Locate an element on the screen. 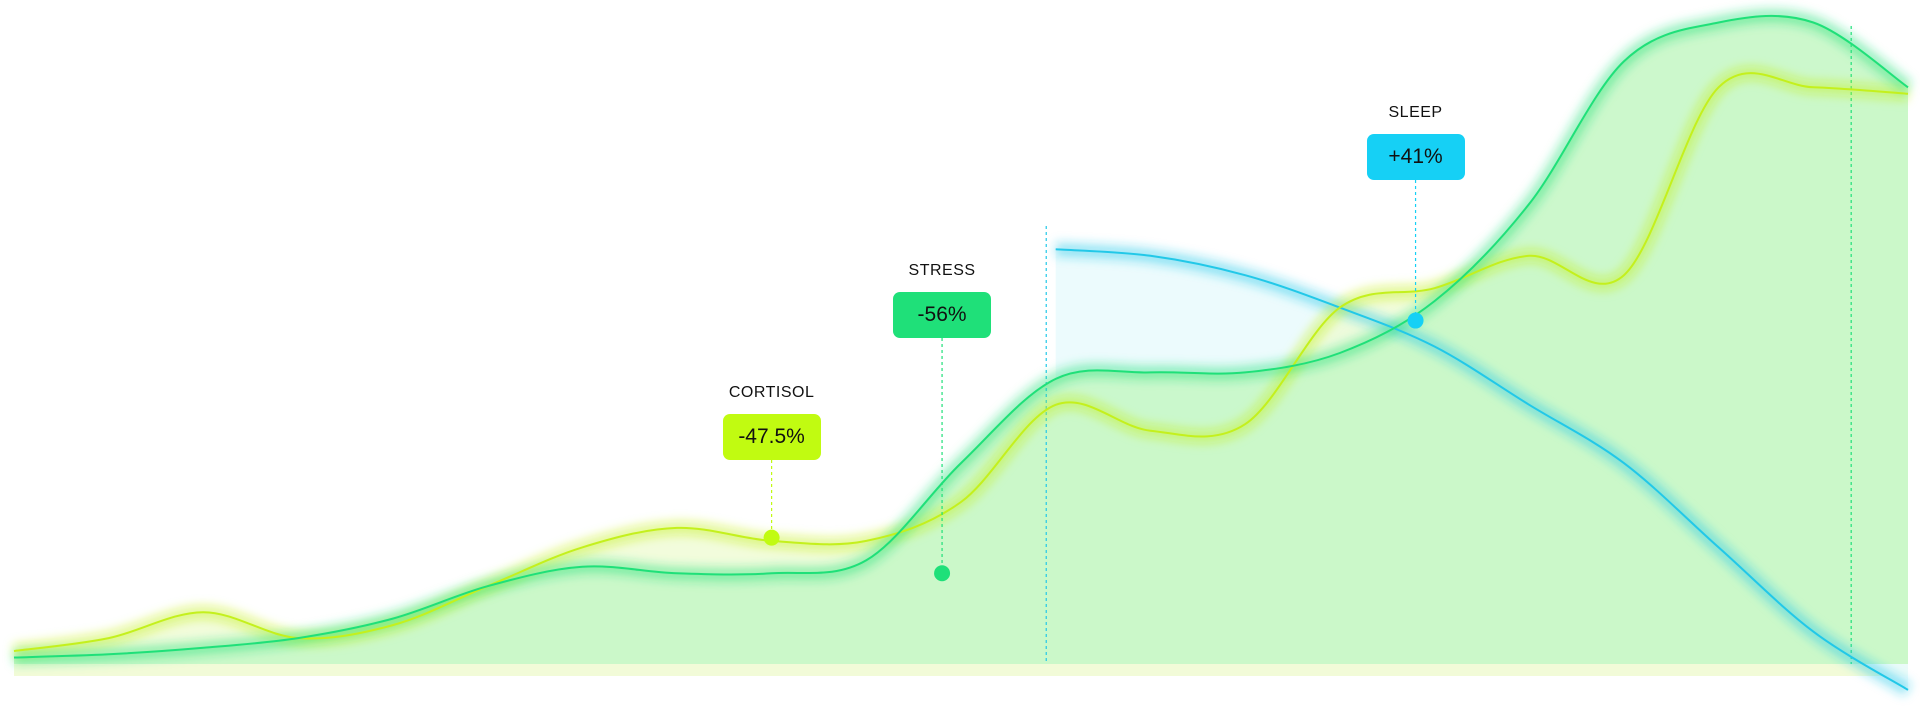  callout-stress-value: -56% is located at coordinates (942, 315).